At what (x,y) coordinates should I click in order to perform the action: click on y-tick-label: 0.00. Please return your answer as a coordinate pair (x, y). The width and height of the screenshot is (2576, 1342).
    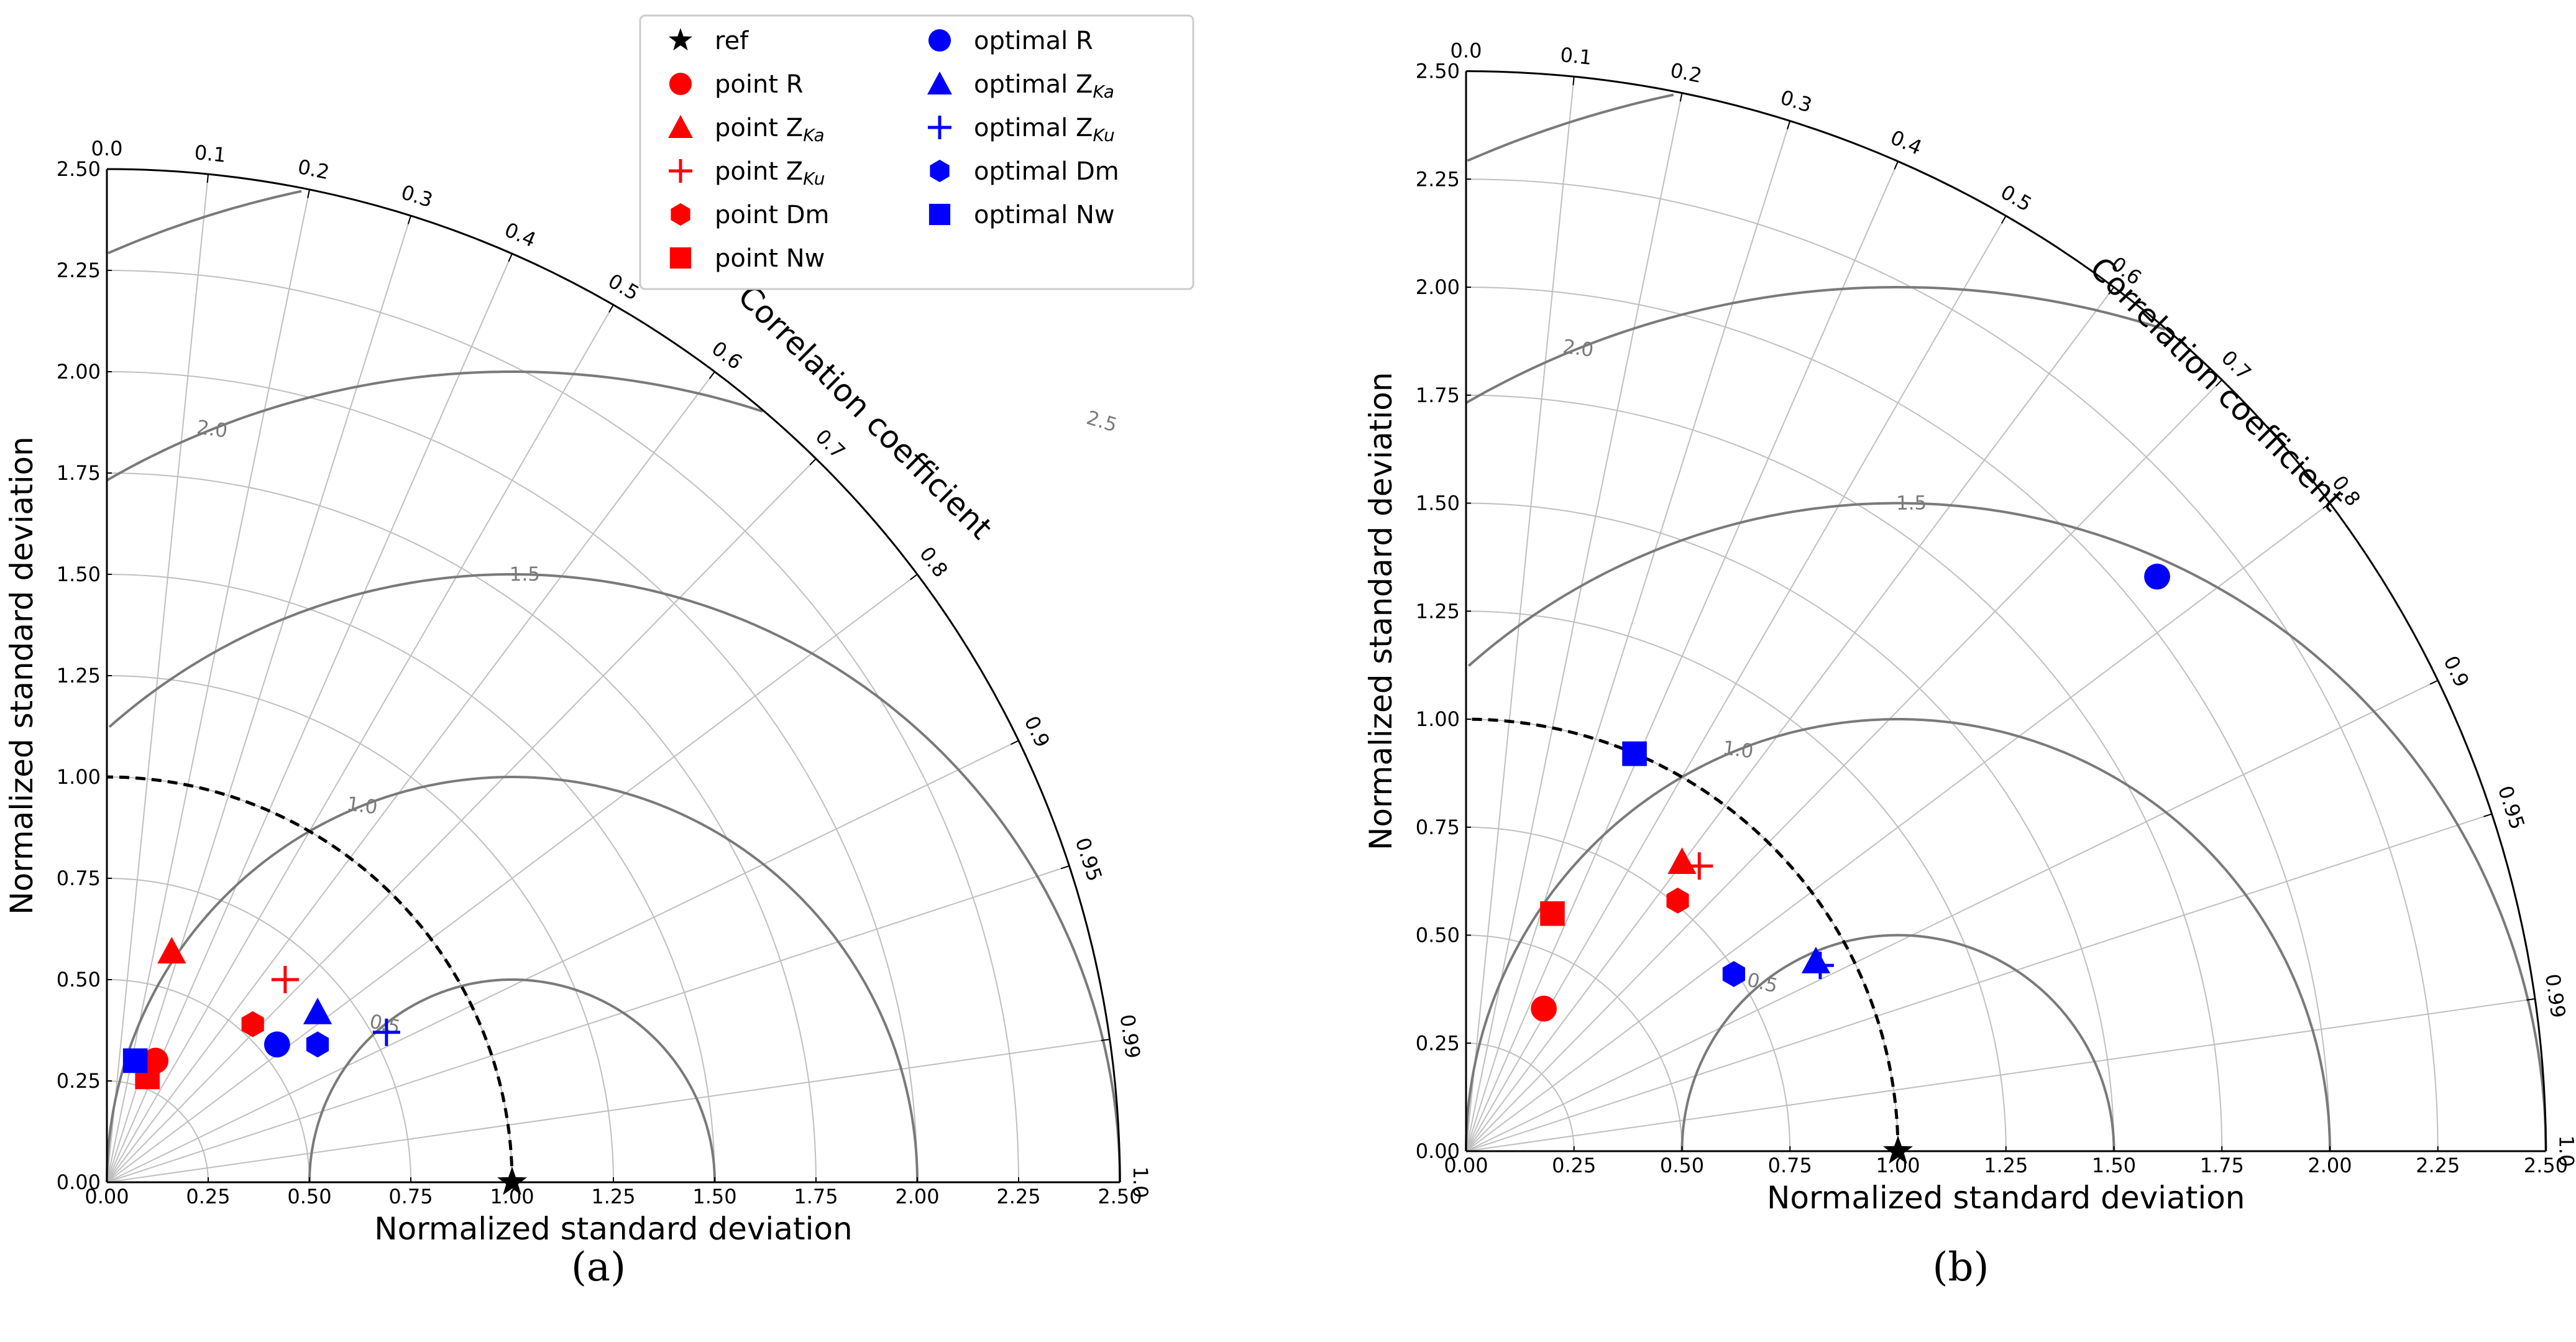
    Looking at the image, I should click on (1438, 1151).